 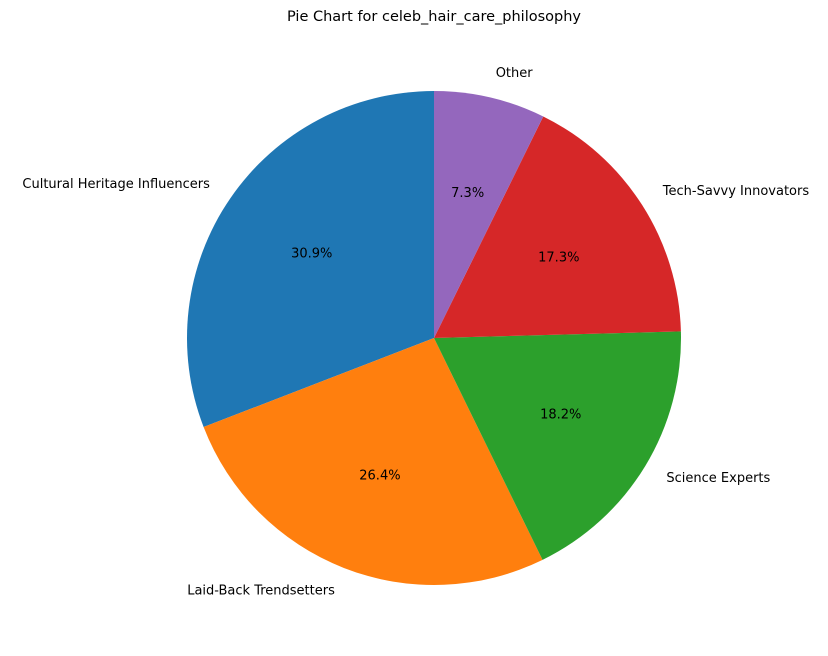 I want to click on pie-slice-other, so click(x=489, y=214).